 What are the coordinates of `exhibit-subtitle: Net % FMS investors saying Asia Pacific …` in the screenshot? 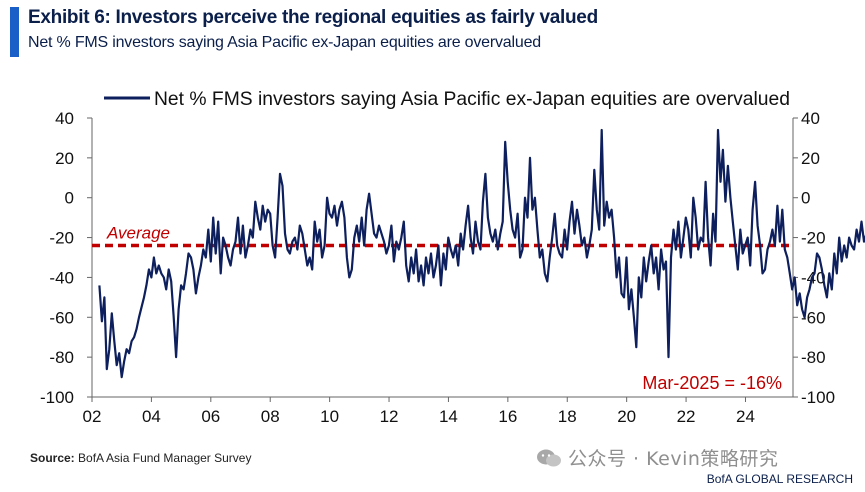 It's located at (284, 42).